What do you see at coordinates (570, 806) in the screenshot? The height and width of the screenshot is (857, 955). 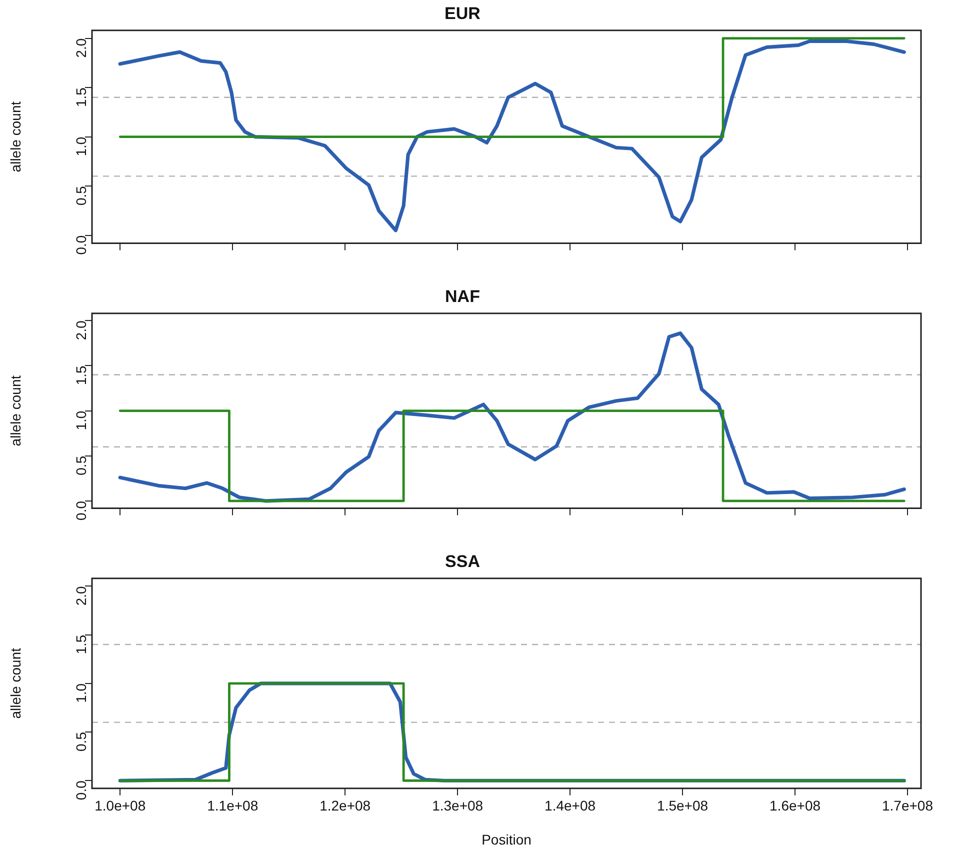 I see `x-tick-label: 1.4e+08` at bounding box center [570, 806].